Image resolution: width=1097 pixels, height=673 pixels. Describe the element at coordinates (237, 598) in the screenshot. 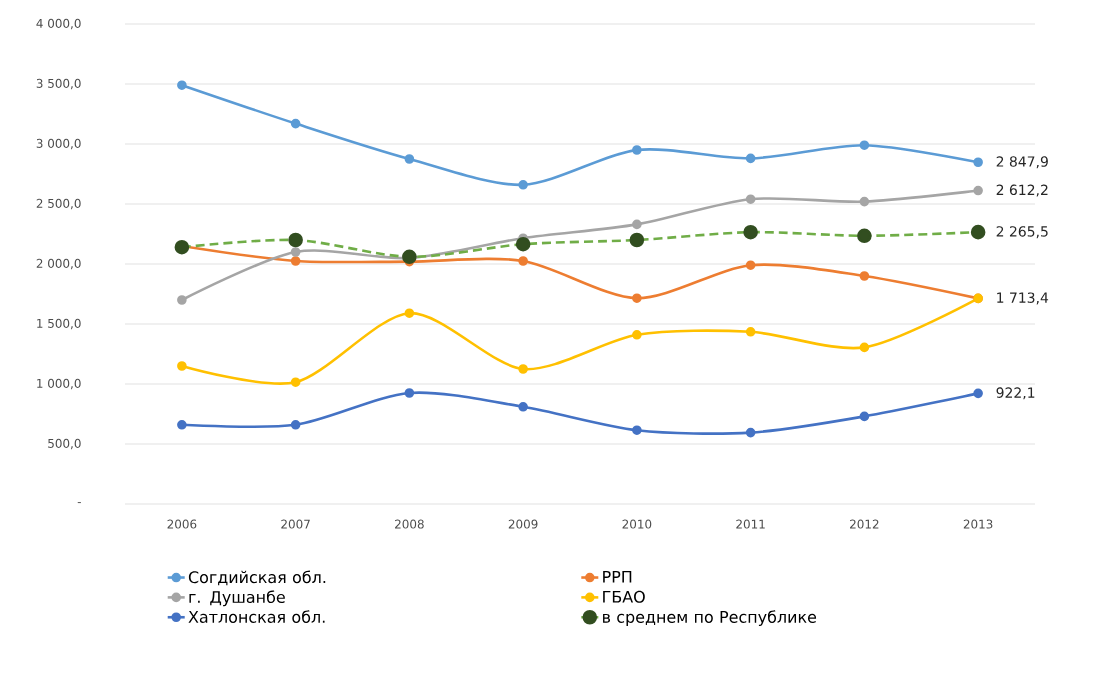

I see `legend-label: г. Душанбе` at that location.